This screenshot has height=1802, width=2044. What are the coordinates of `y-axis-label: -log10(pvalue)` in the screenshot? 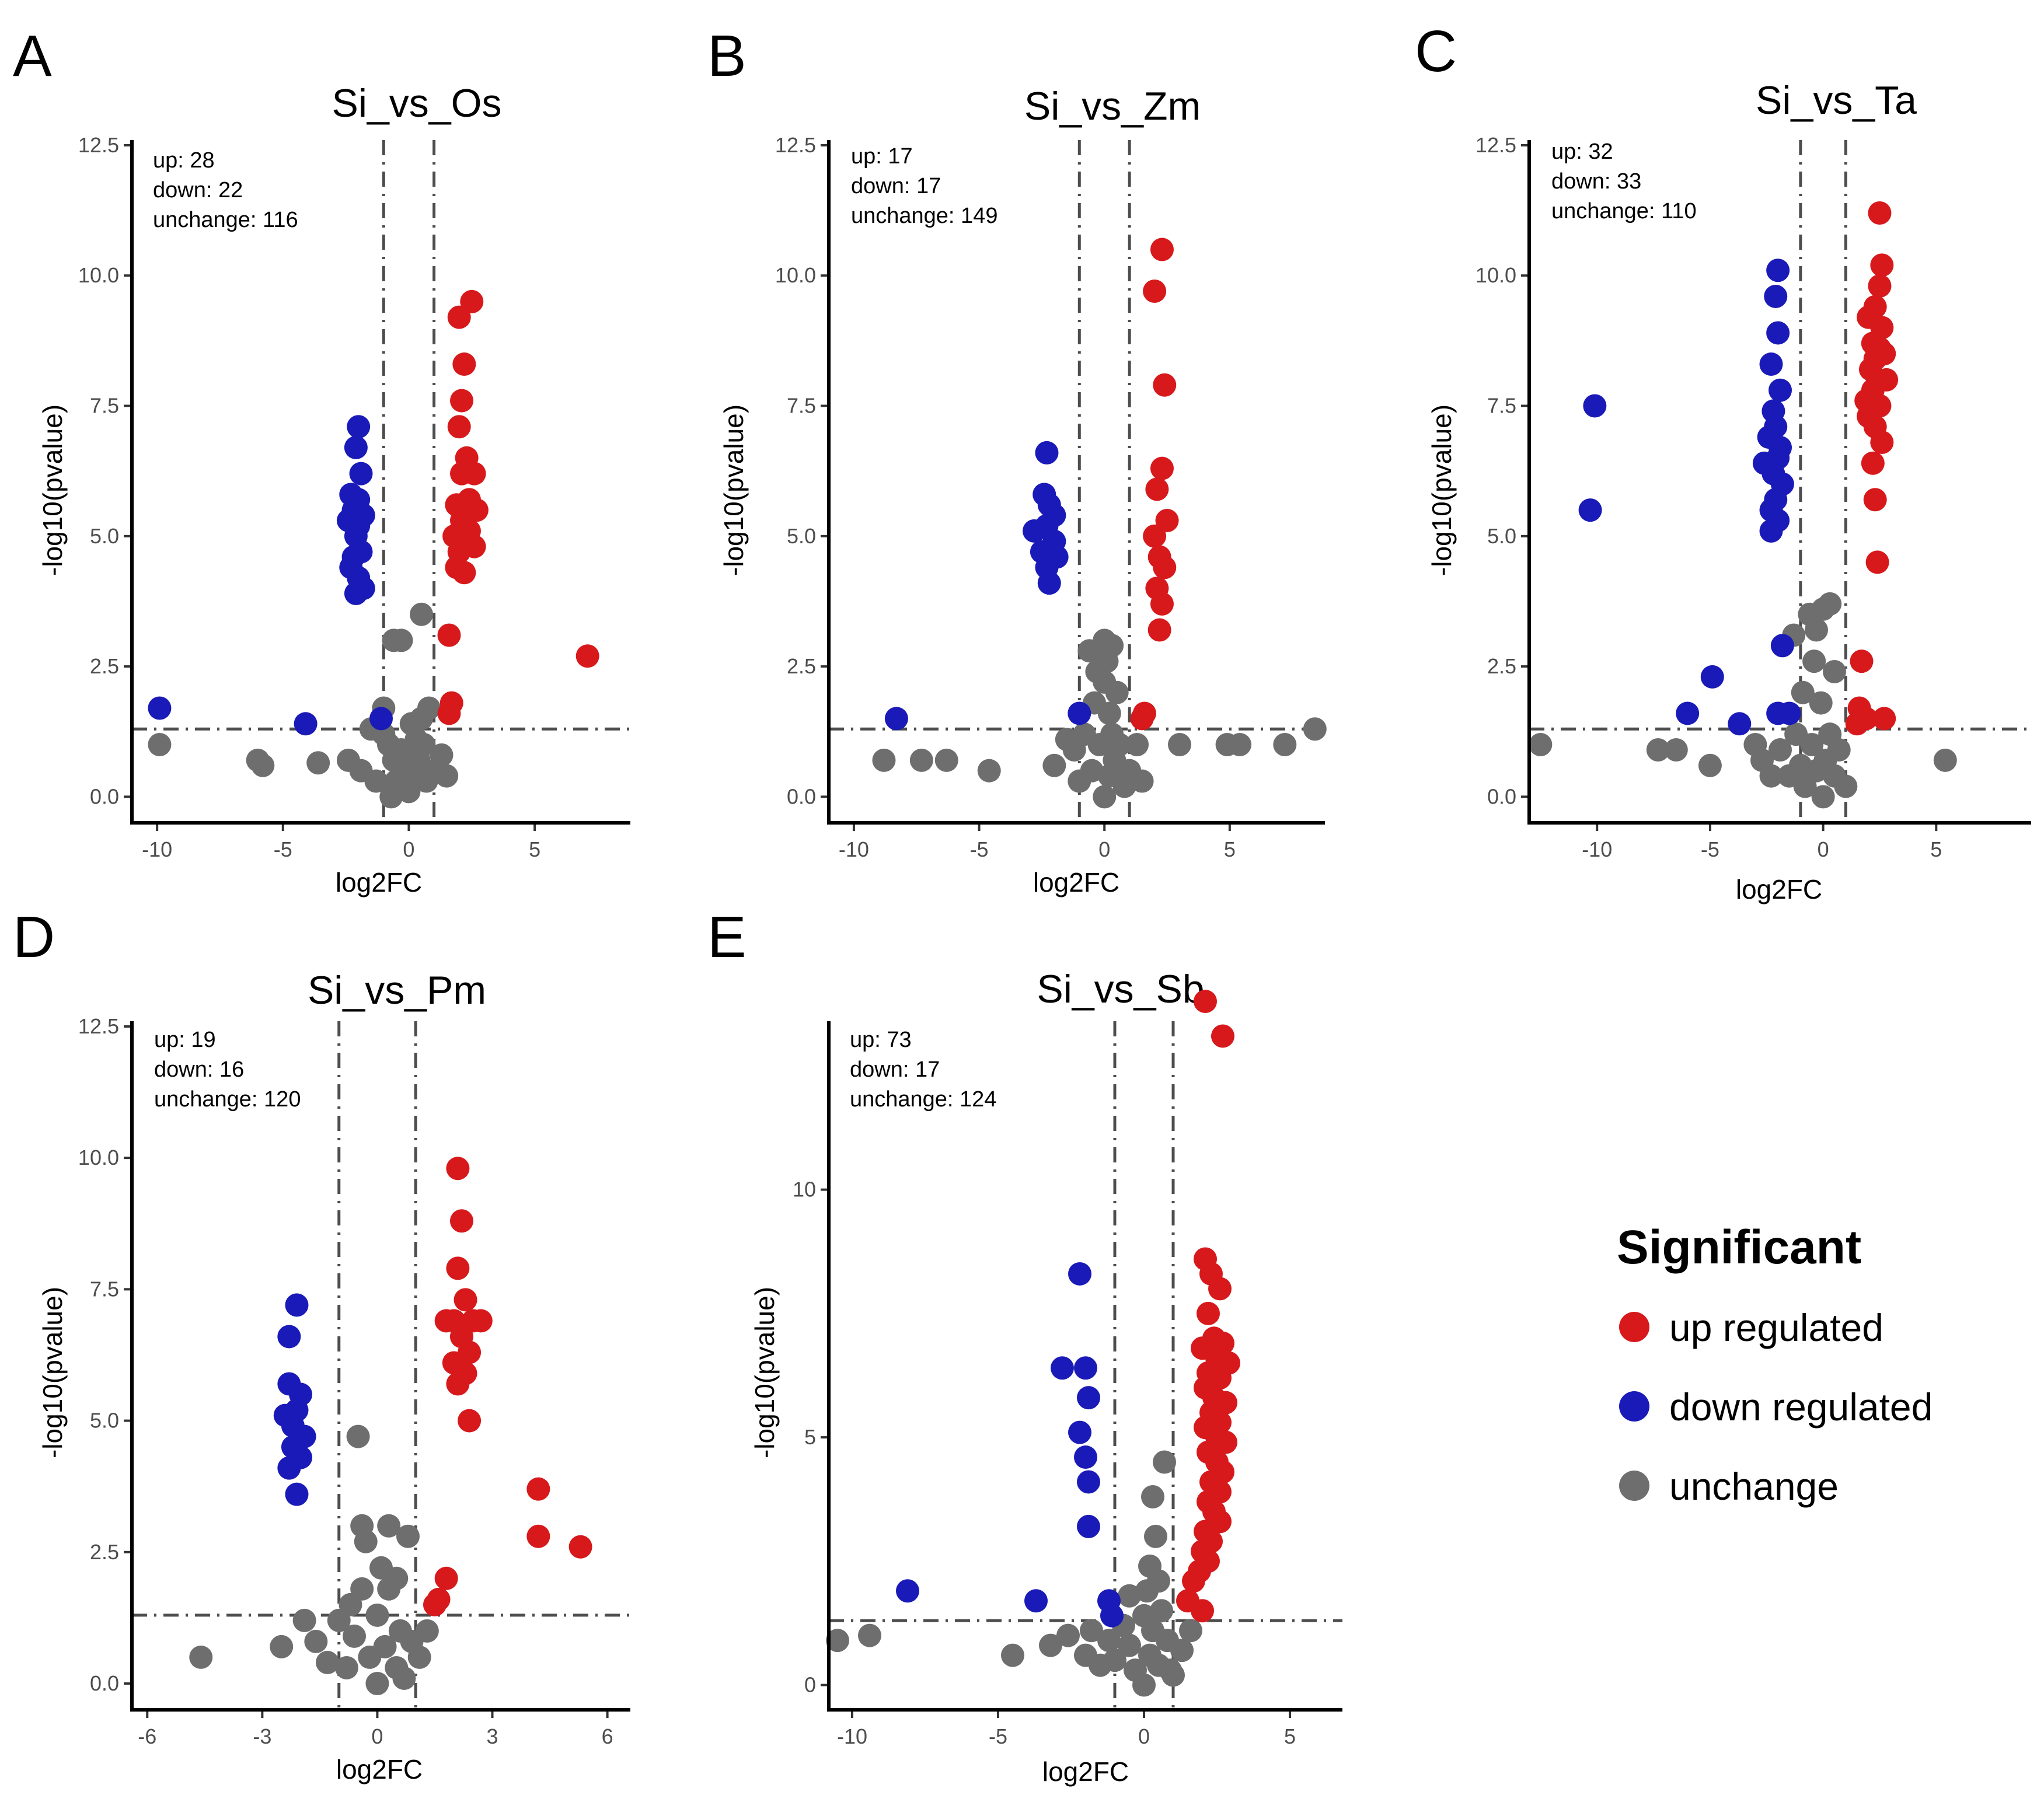 It's located at (1441, 490).